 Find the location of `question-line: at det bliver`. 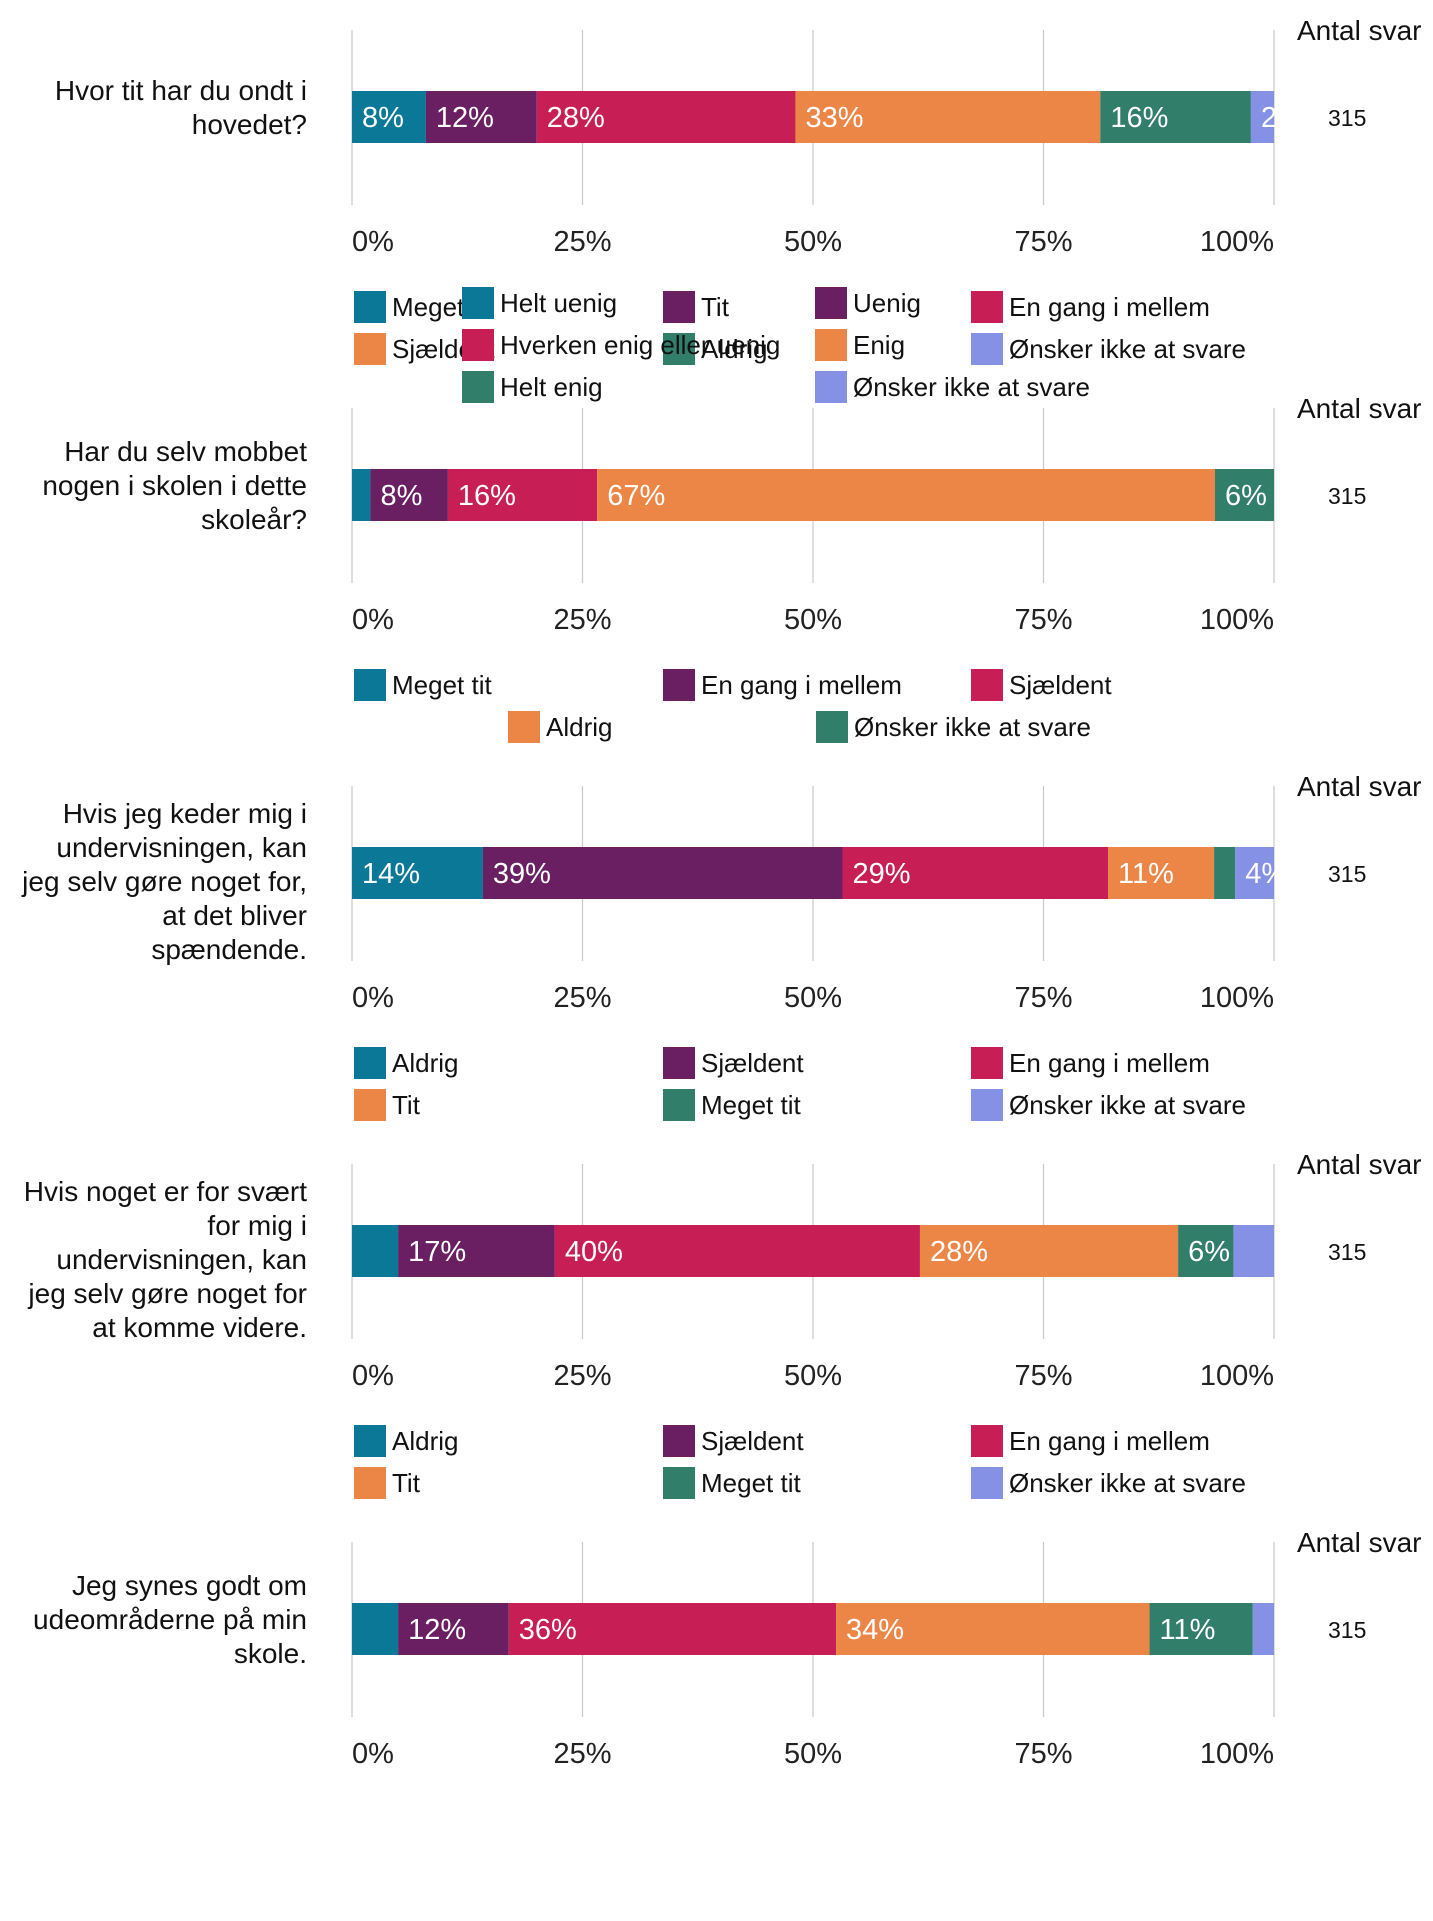

question-line: at det bliver is located at coordinates (234, 915).